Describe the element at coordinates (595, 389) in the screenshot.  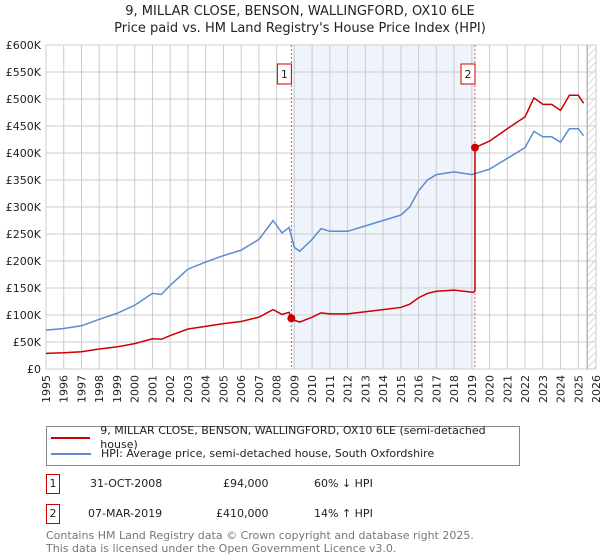
I see `x-tick-label: 2026` at that location.